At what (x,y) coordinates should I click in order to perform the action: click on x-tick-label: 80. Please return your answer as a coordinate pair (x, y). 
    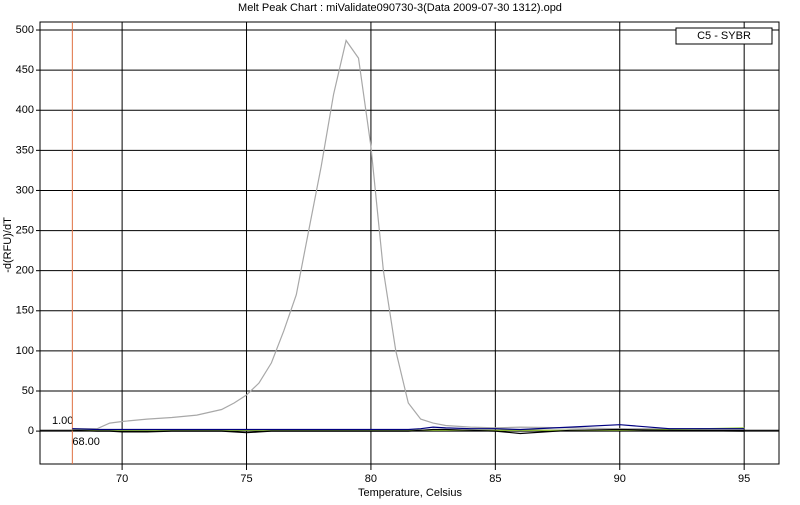
    Looking at the image, I should click on (371, 479).